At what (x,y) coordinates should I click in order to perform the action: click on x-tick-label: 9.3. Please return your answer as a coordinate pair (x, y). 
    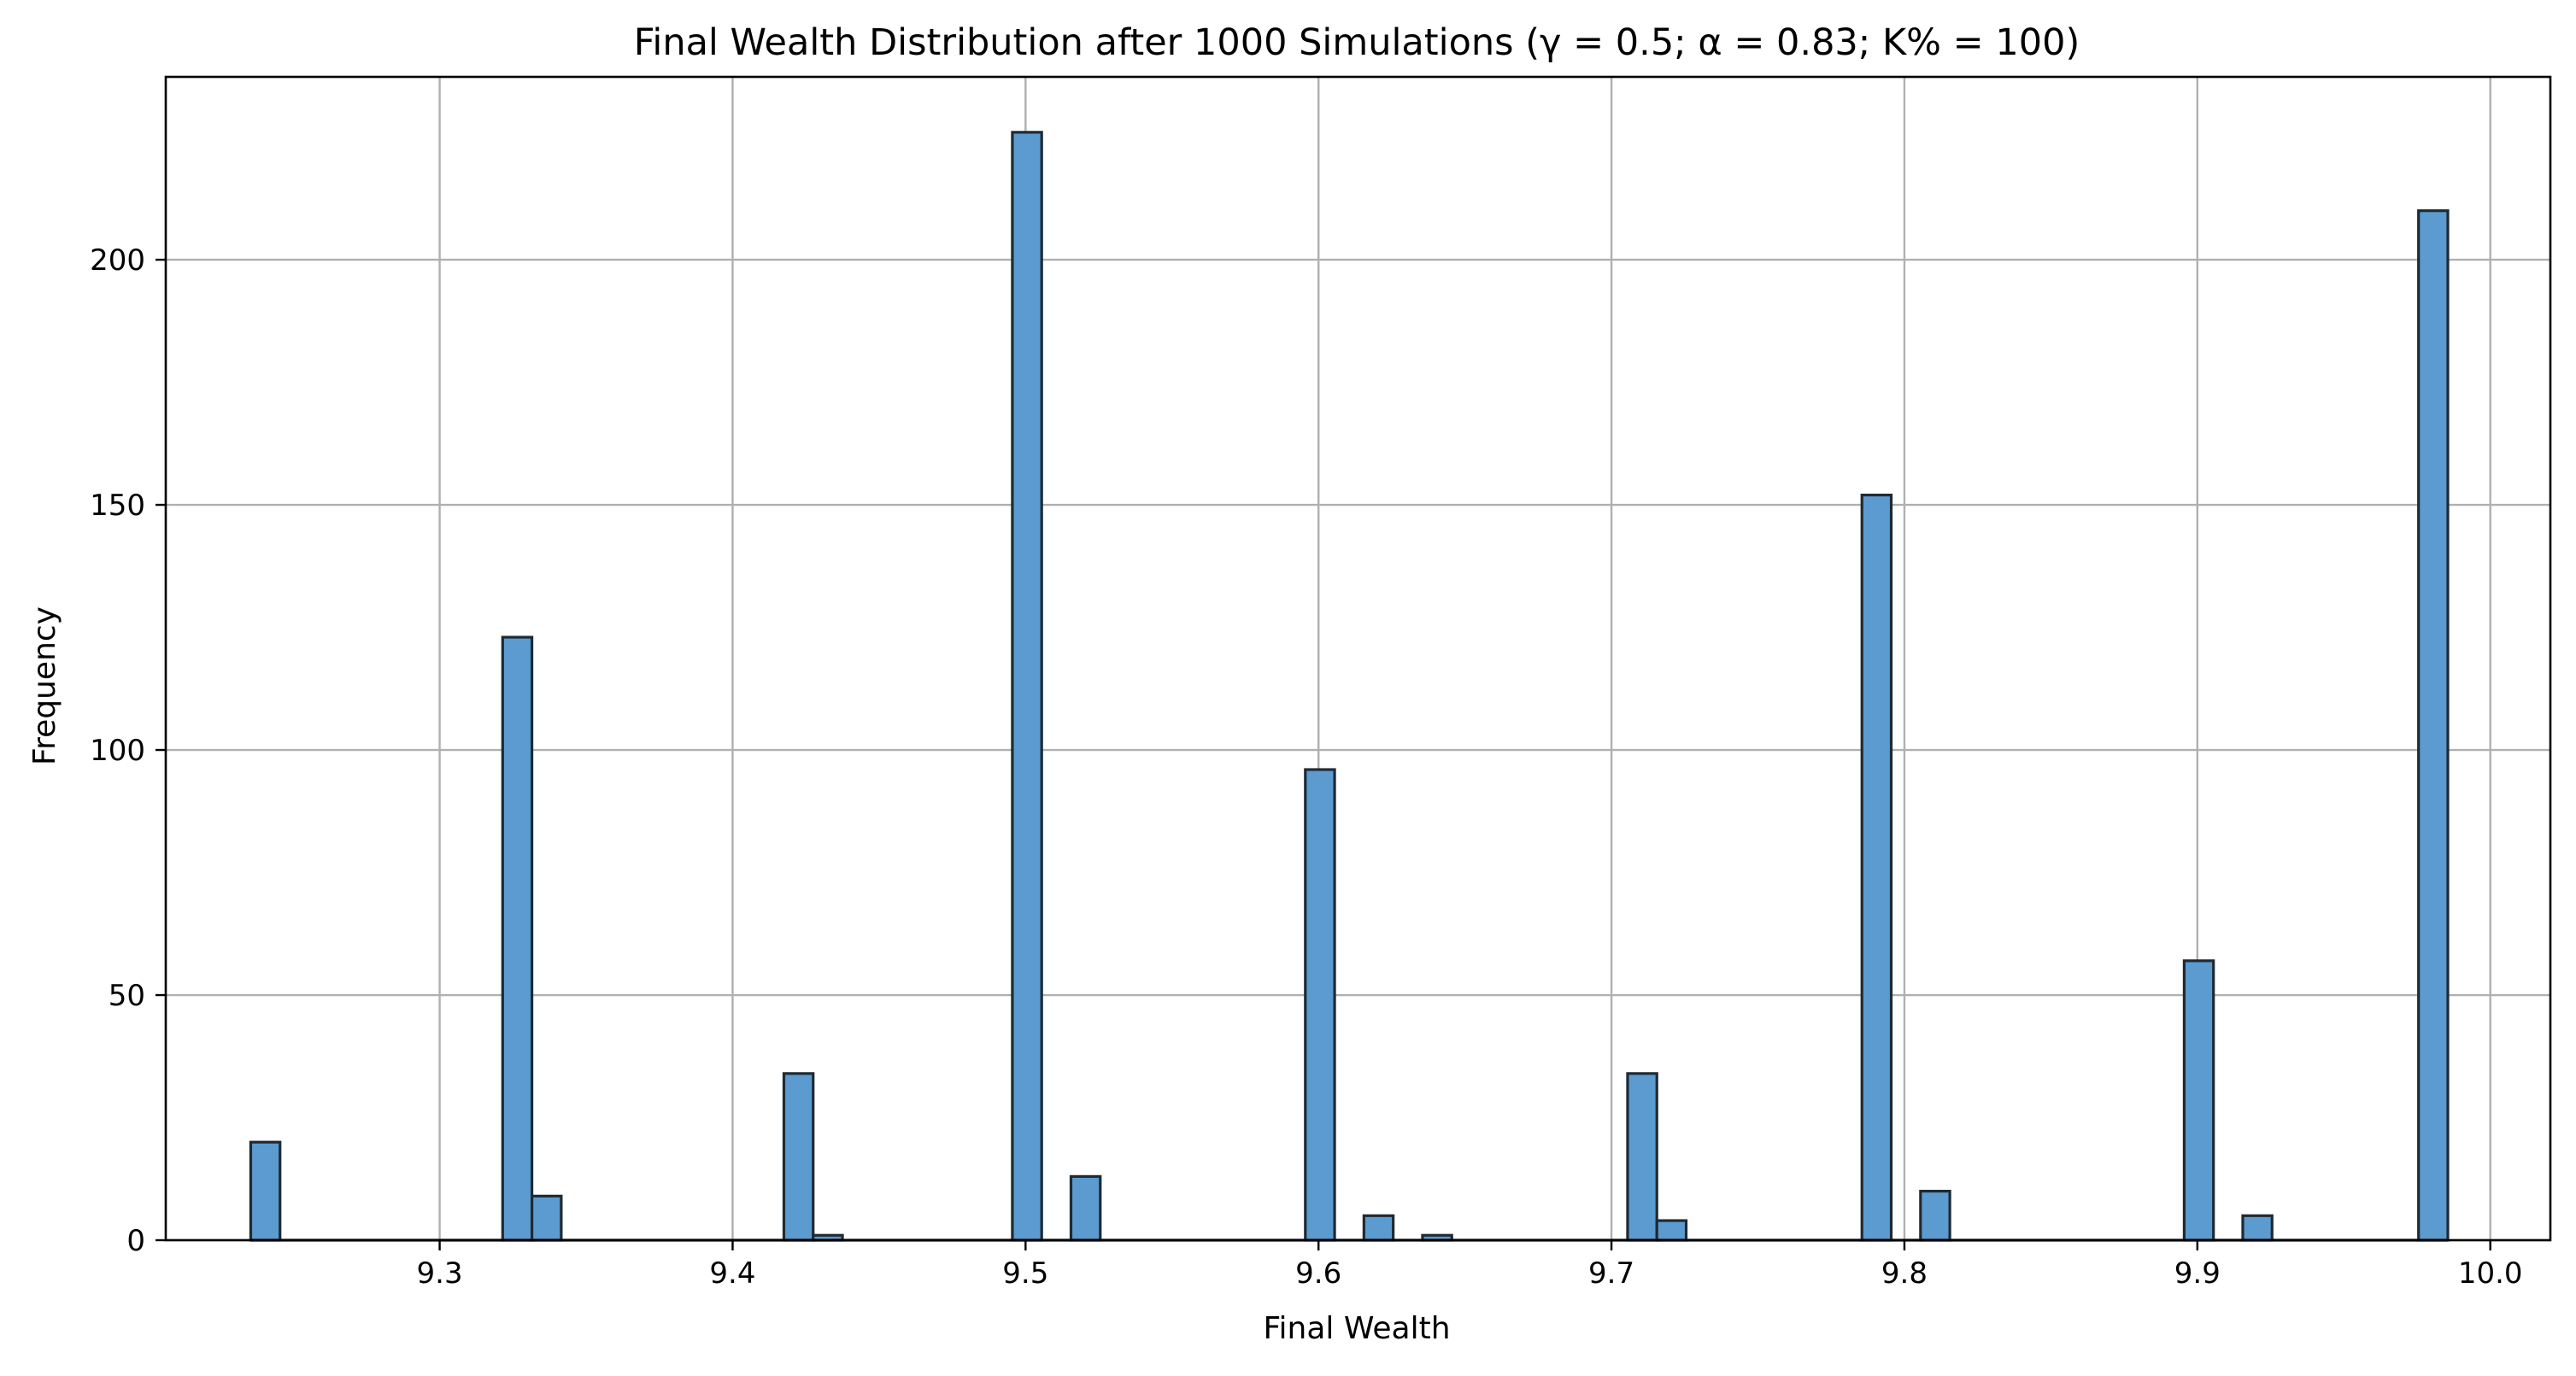
    Looking at the image, I should click on (440, 1273).